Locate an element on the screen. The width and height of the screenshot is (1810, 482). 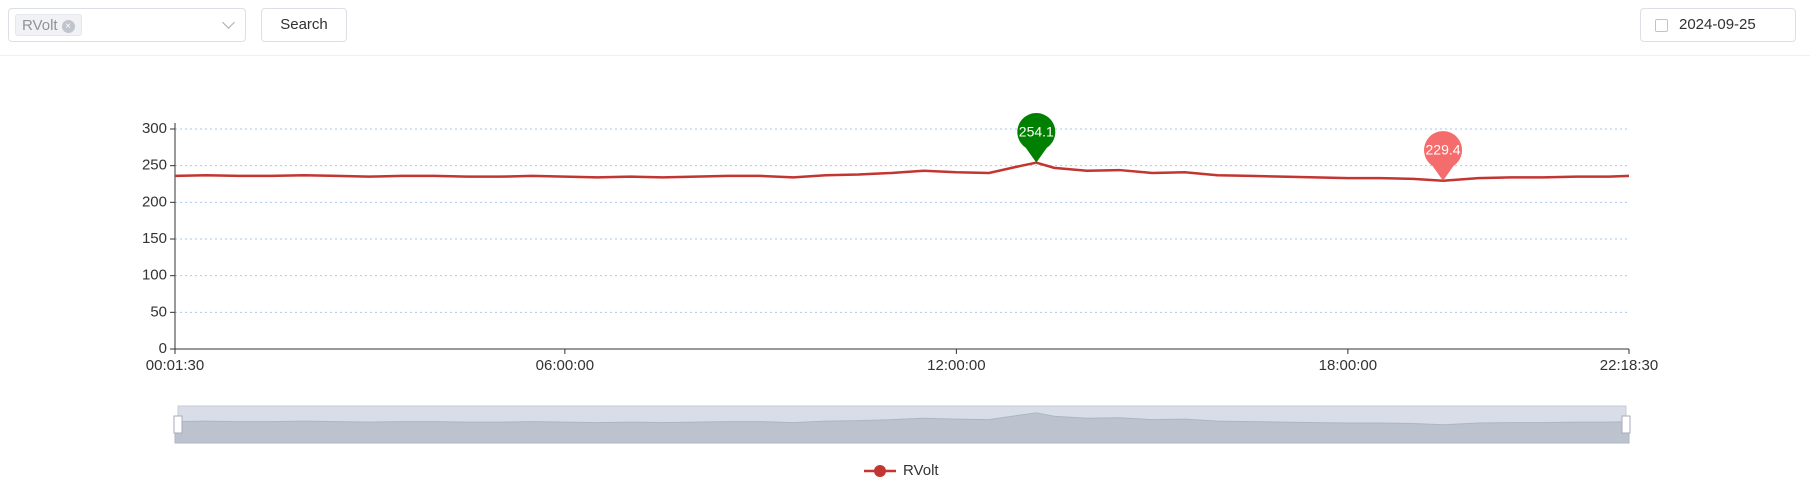
legend-label: RVolt is located at coordinates (921, 470).